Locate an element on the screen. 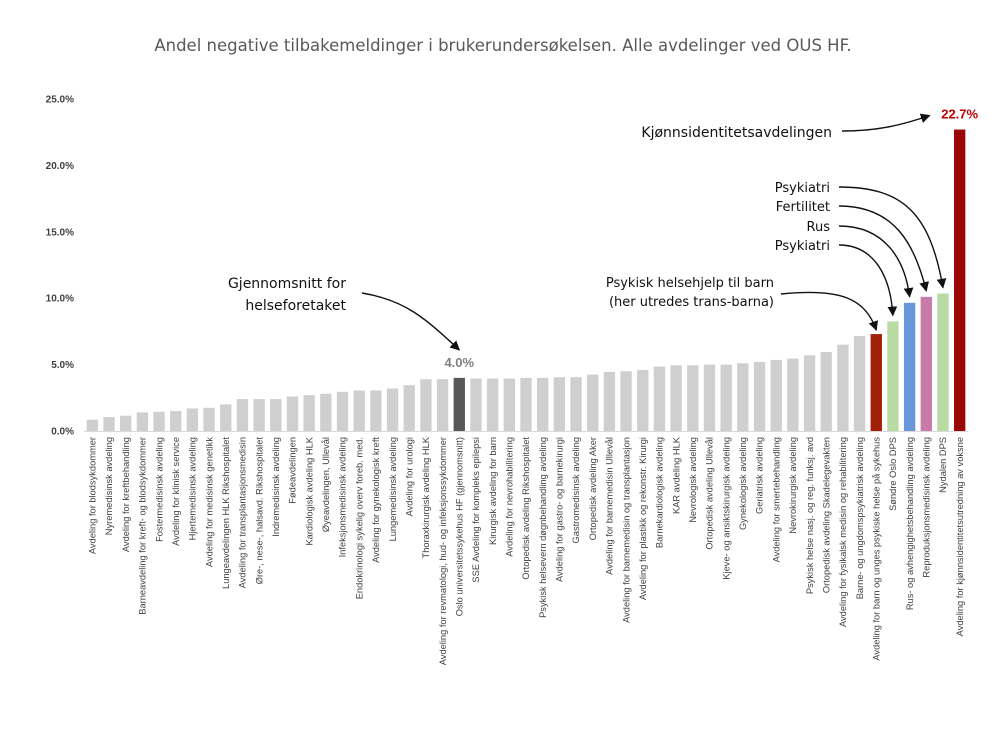  x-tick-label: Lungeavdelingen HLK Rikshospitalet is located at coordinates (226, 513).